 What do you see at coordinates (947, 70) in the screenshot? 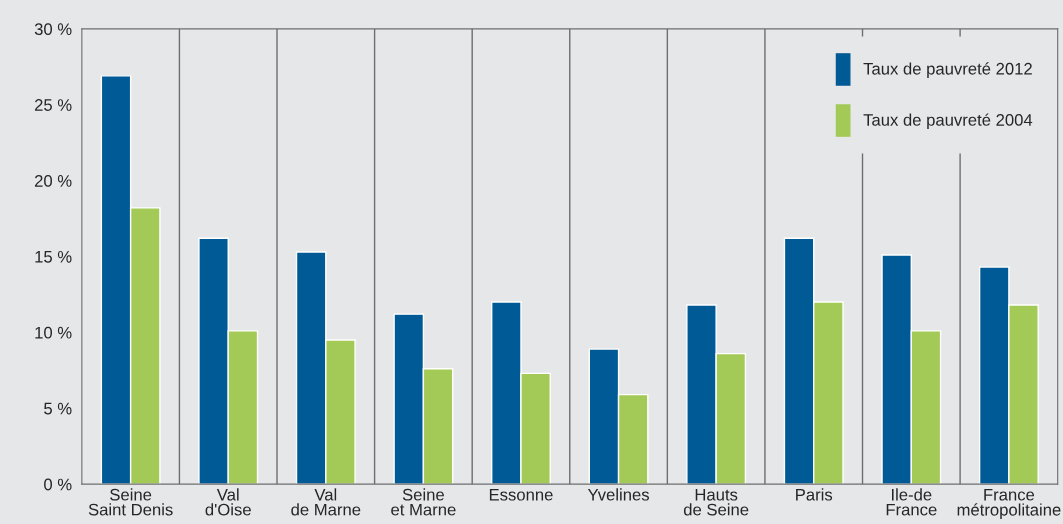
I see `legend-label: Taux de pauvreté 2012` at bounding box center [947, 70].